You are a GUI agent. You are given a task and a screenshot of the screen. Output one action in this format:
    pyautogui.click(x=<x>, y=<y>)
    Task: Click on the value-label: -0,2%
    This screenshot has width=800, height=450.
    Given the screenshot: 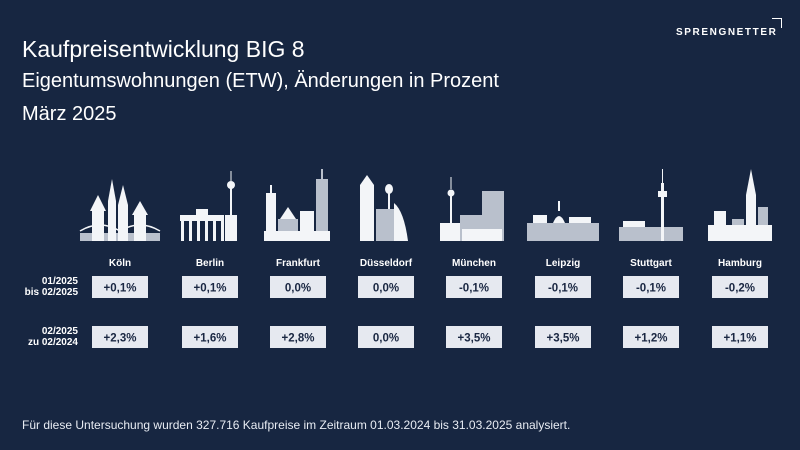 What is the action you would take?
    pyautogui.click(x=740, y=289)
    